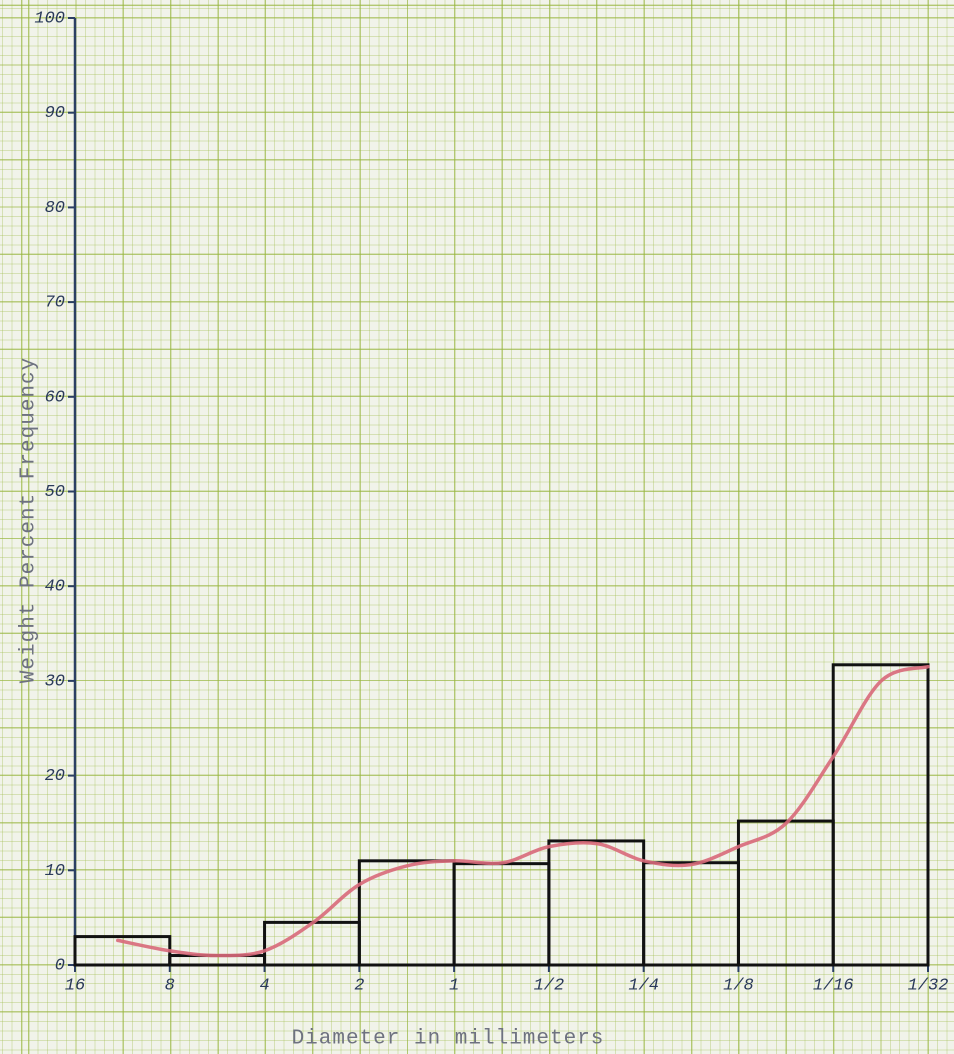 This screenshot has height=1054, width=954. Describe the element at coordinates (448, 1039) in the screenshot. I see `x-axis-title: Diameter in millimeters` at that location.